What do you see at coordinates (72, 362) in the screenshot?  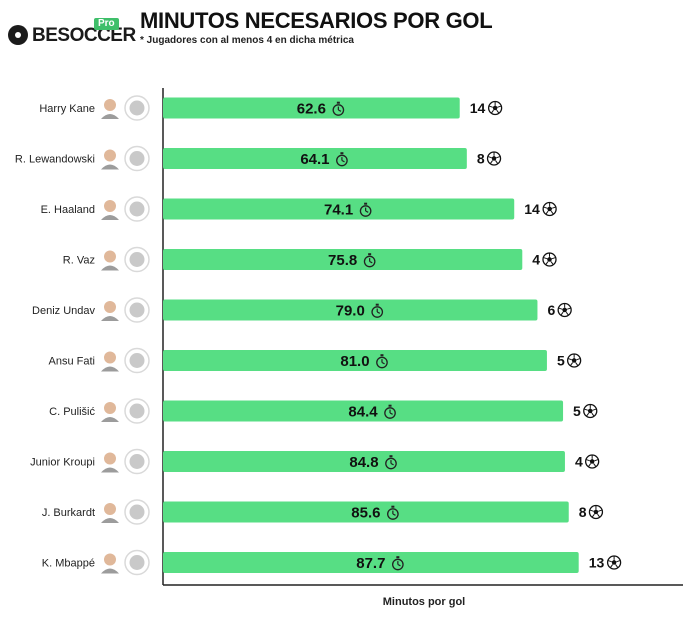 I see `player-name-label: Ansu Fati` at bounding box center [72, 362].